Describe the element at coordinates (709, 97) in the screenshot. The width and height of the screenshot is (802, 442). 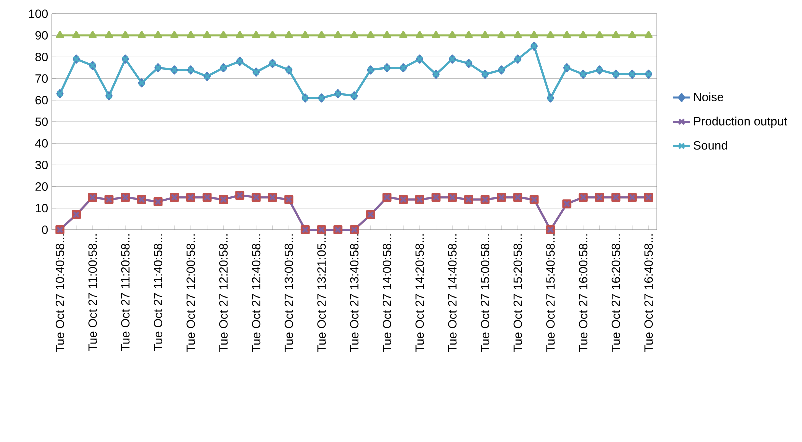
I see `legend-label: Noise` at that location.